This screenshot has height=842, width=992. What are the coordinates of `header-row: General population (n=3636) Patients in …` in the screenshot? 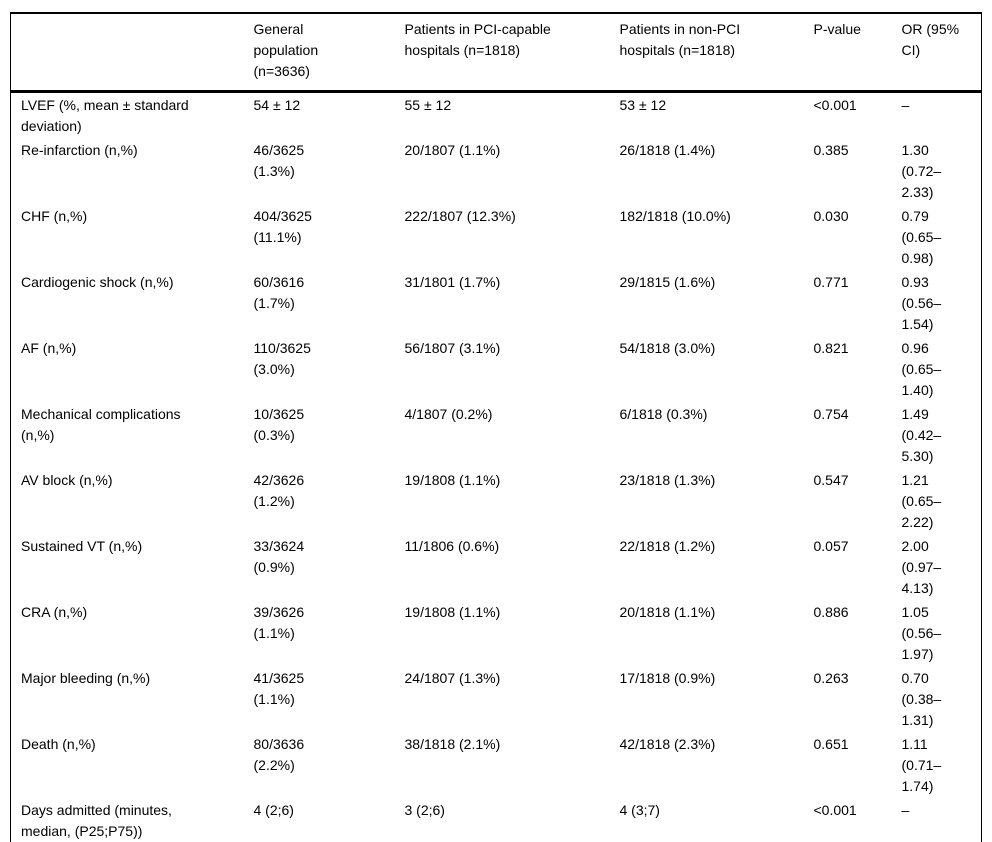 It's located at (496, 53).